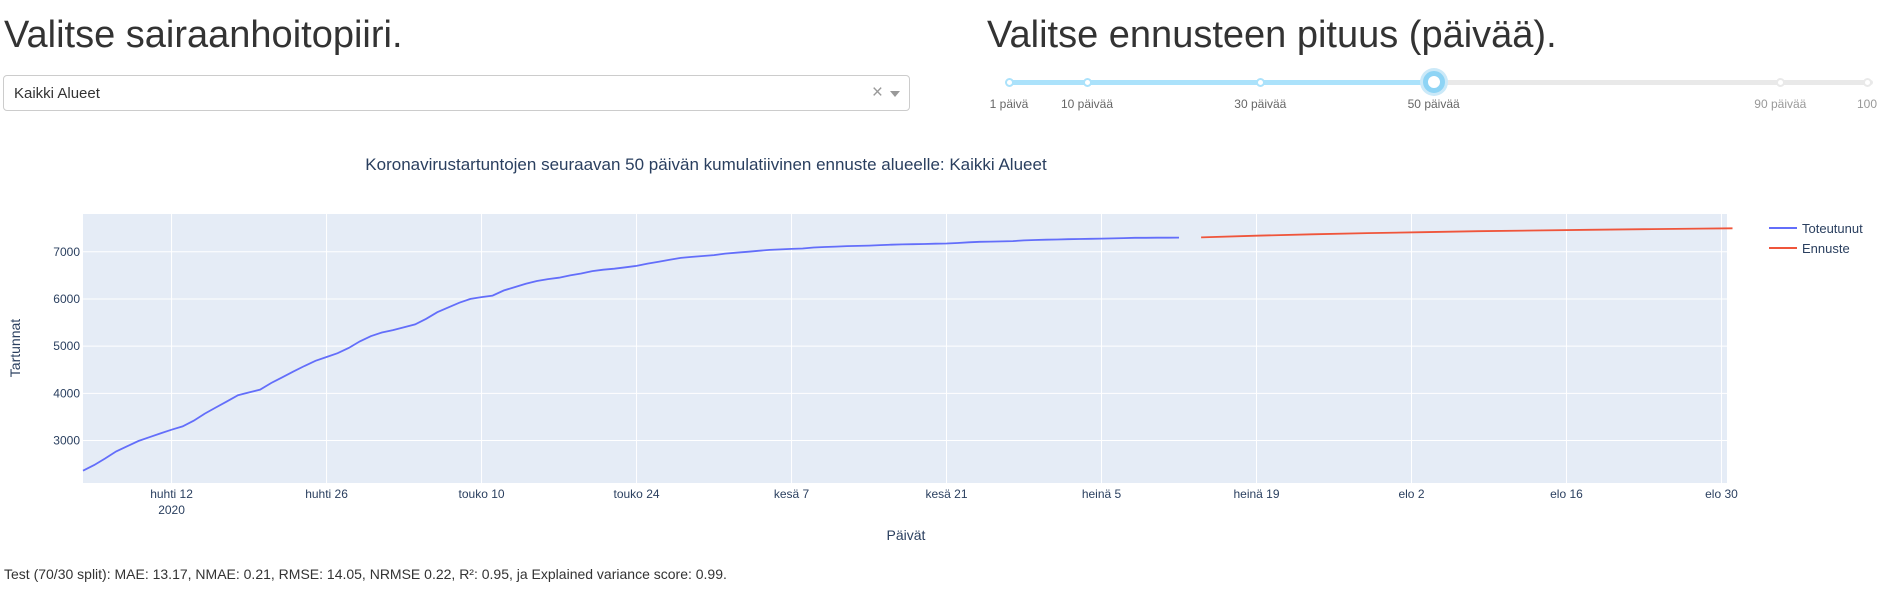 Image resolution: width=1892 pixels, height=605 pixels. I want to click on x-tick-label: elo 16, so click(1566, 494).